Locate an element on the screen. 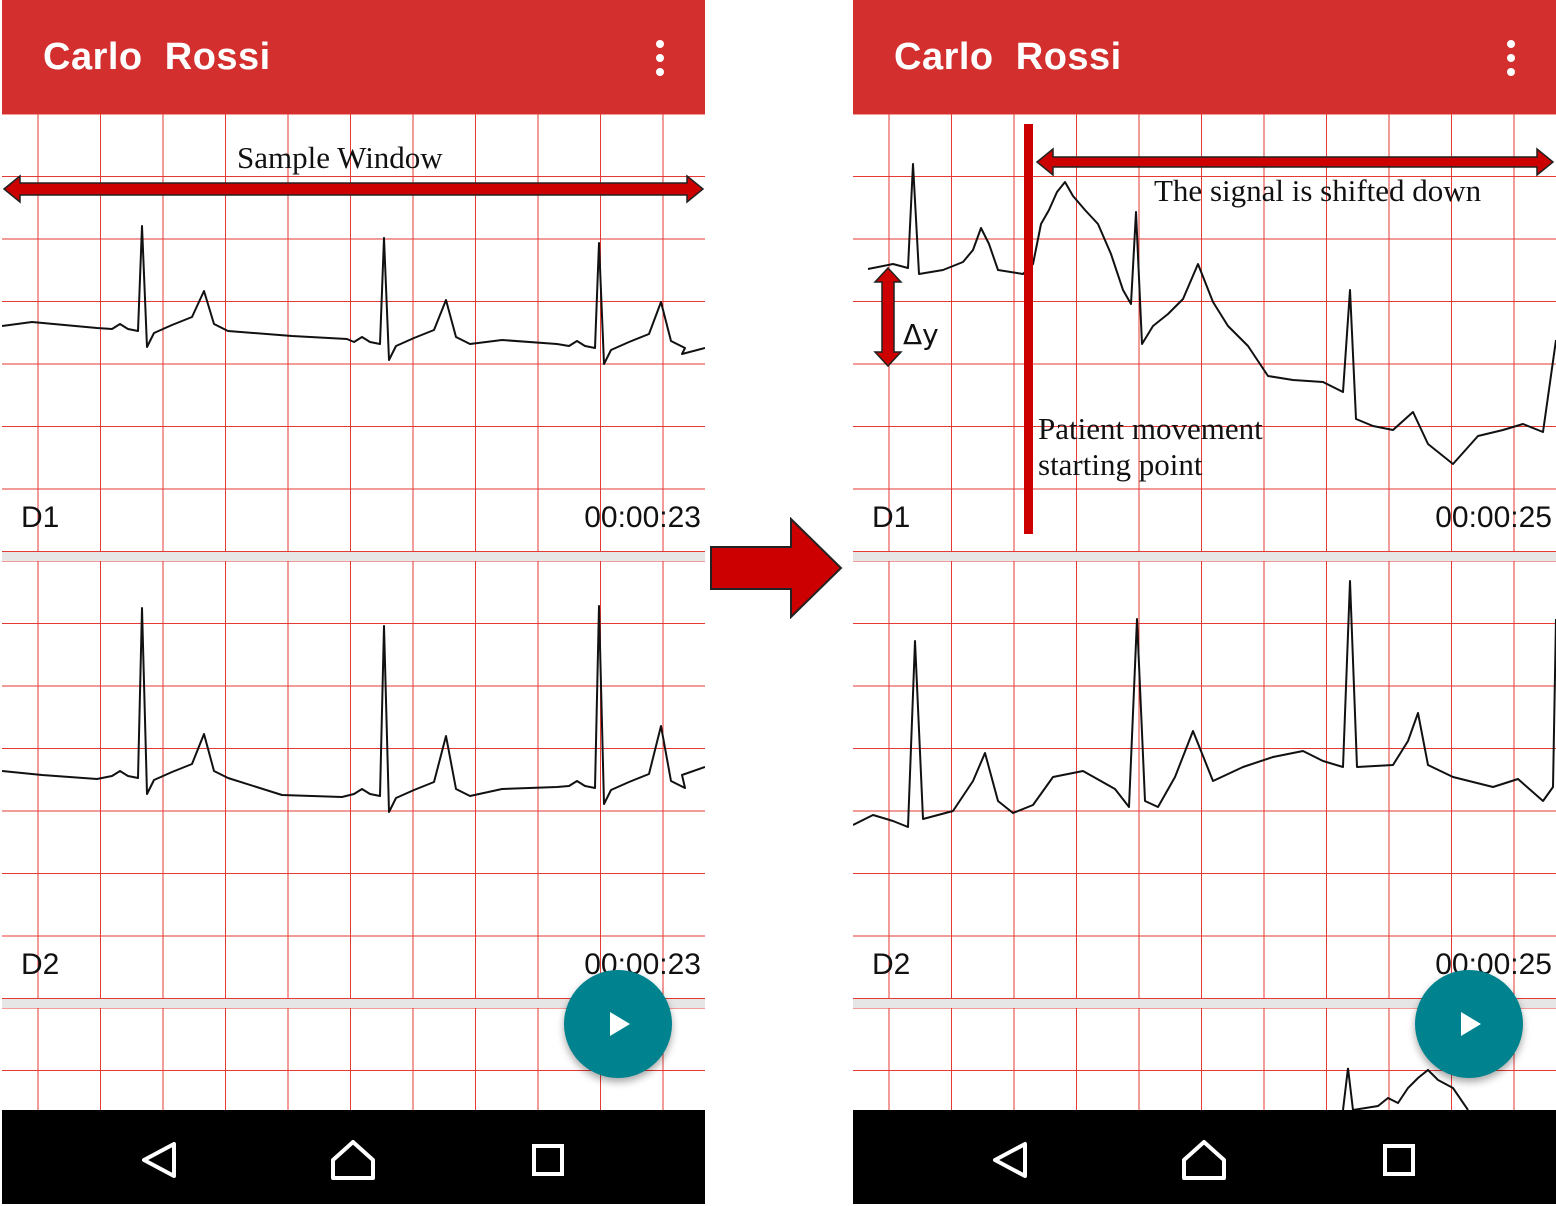 Image resolution: width=1556 pixels, height=1206 pixels. shift-annotation: The signal is shifted down is located at coordinates (1318, 190).